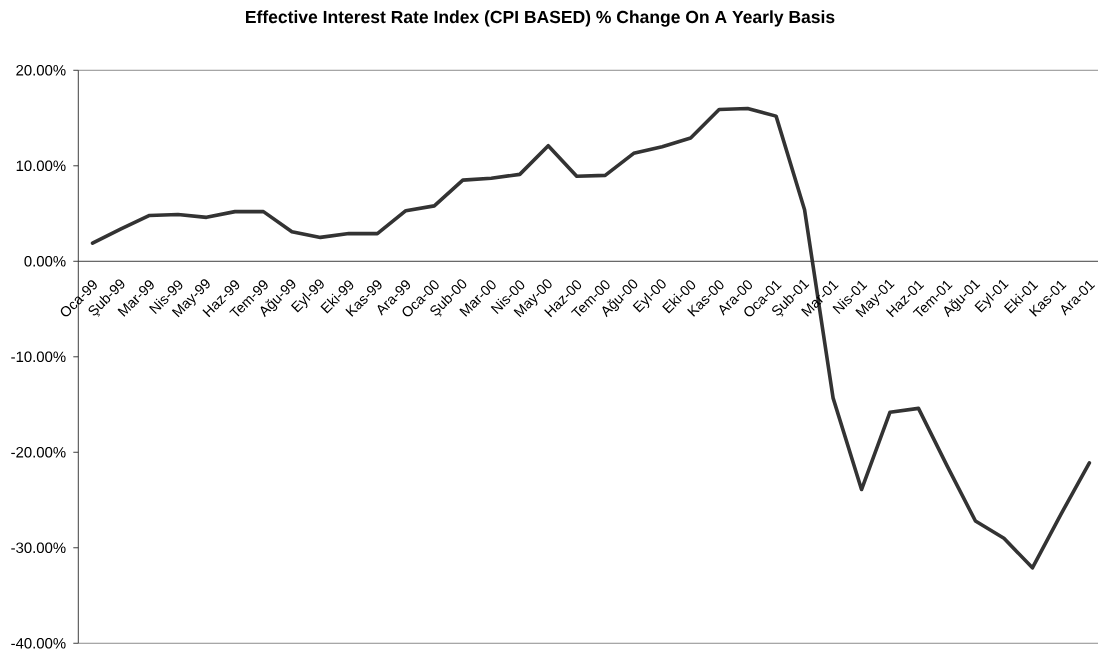 This screenshot has height=653, width=1098. What do you see at coordinates (540, 18) in the screenshot?
I see `chart-title: Effective Interest Rate Index (CPI BASED) % Change On A Yearly Basis` at bounding box center [540, 18].